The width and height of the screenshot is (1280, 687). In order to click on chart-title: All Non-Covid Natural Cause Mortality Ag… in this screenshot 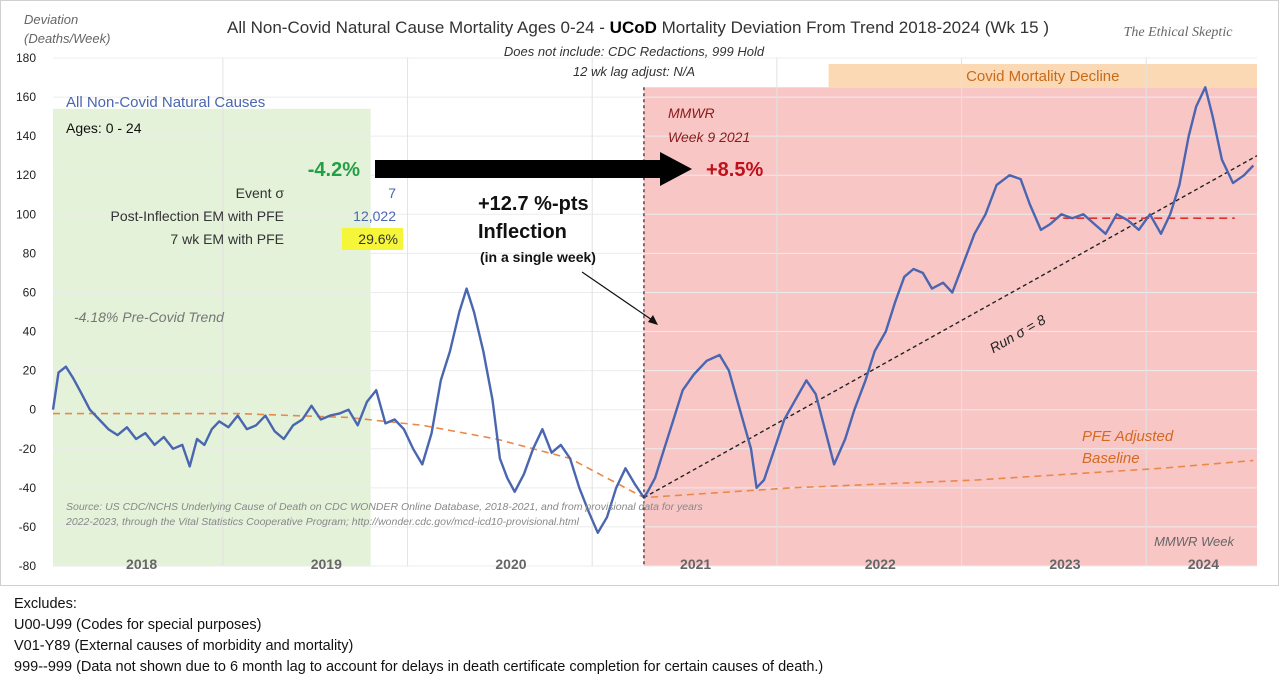, I will do `click(638, 27)`.